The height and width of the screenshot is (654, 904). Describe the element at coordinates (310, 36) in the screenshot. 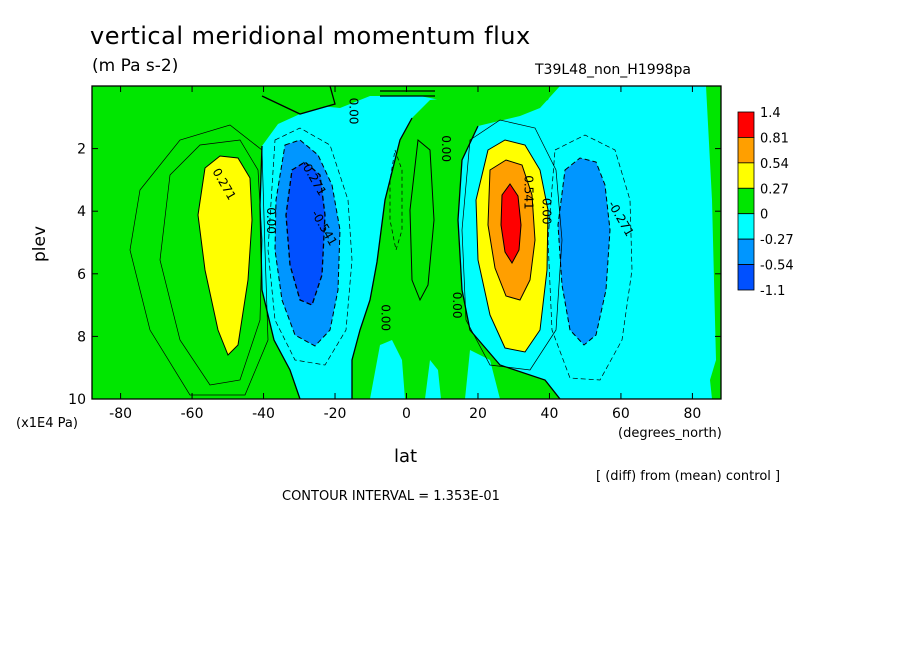

I see `chart-title: vertical meridional momentum flux` at that location.